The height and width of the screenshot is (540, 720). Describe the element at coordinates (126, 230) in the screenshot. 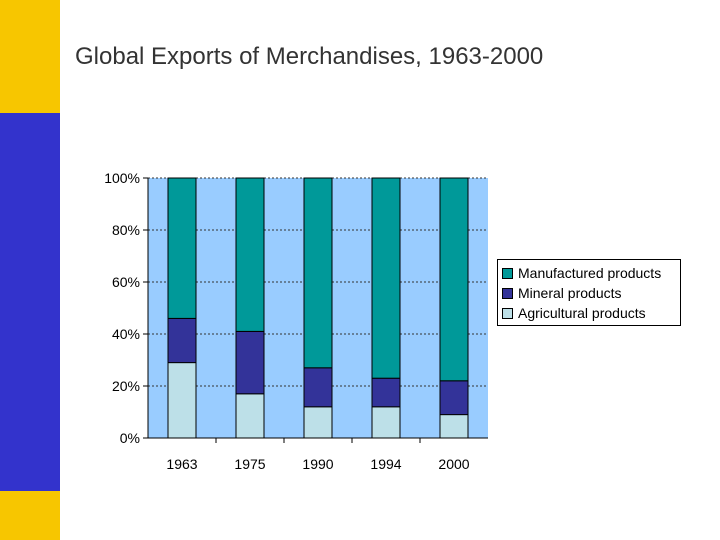

I see `y-tick-label: 80%` at that location.